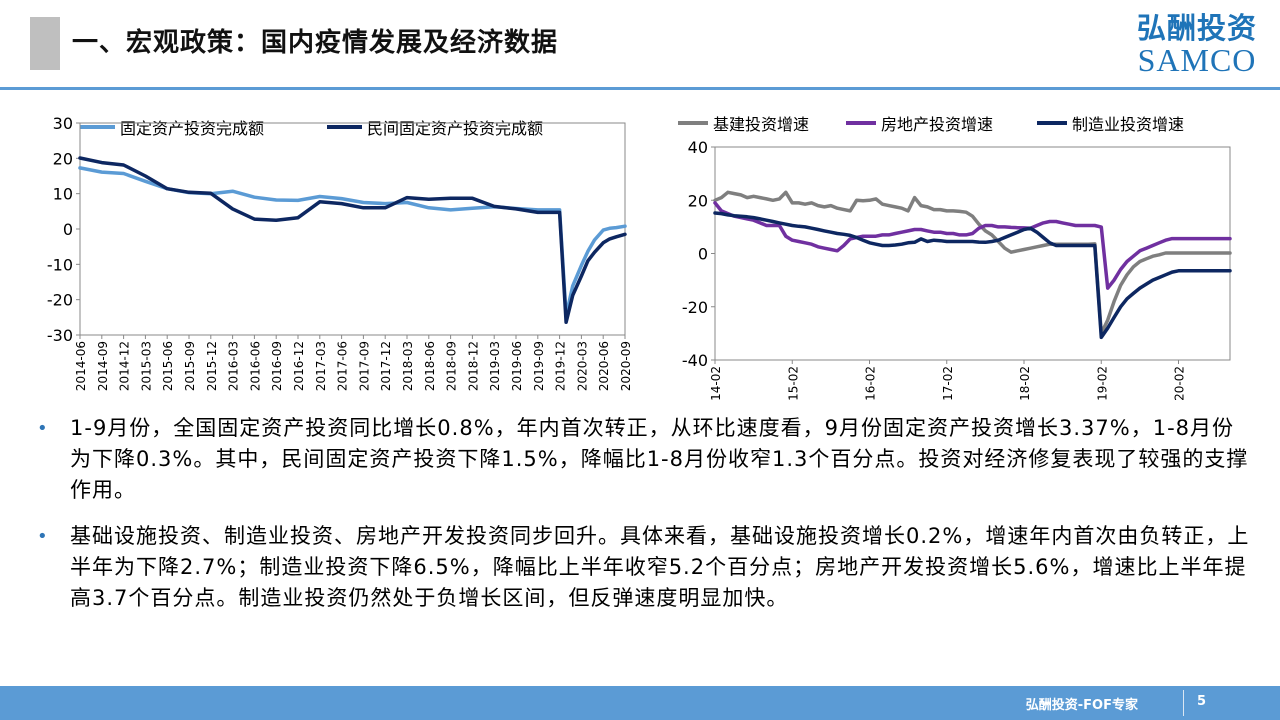 The height and width of the screenshot is (720, 1280). What do you see at coordinates (321, 366) in the screenshot?
I see `x-tick-label: 2017-03` at bounding box center [321, 366].